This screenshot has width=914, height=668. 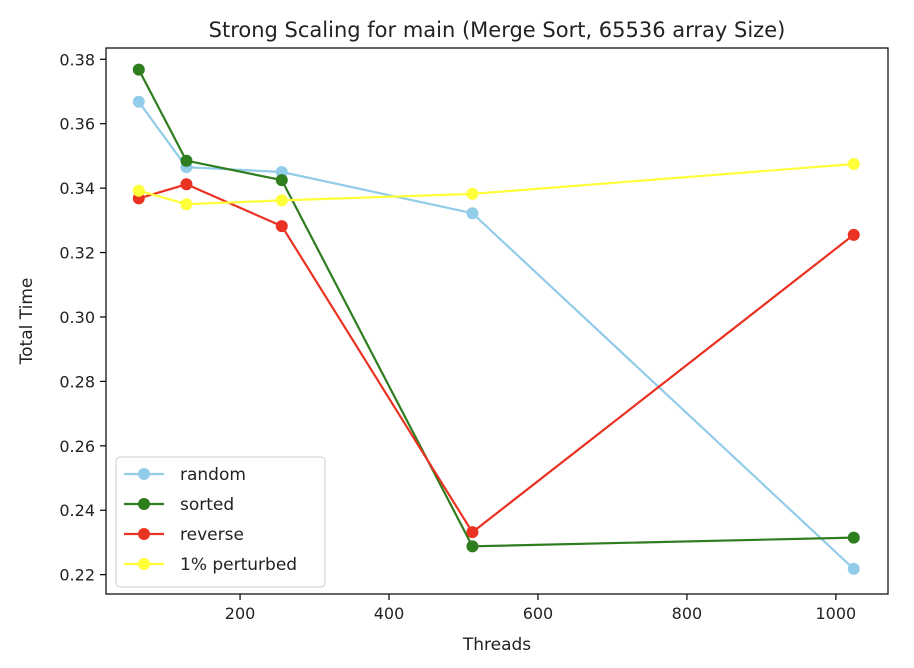 What do you see at coordinates (77, 381) in the screenshot?
I see `y-tick-label: 0.28` at bounding box center [77, 381].